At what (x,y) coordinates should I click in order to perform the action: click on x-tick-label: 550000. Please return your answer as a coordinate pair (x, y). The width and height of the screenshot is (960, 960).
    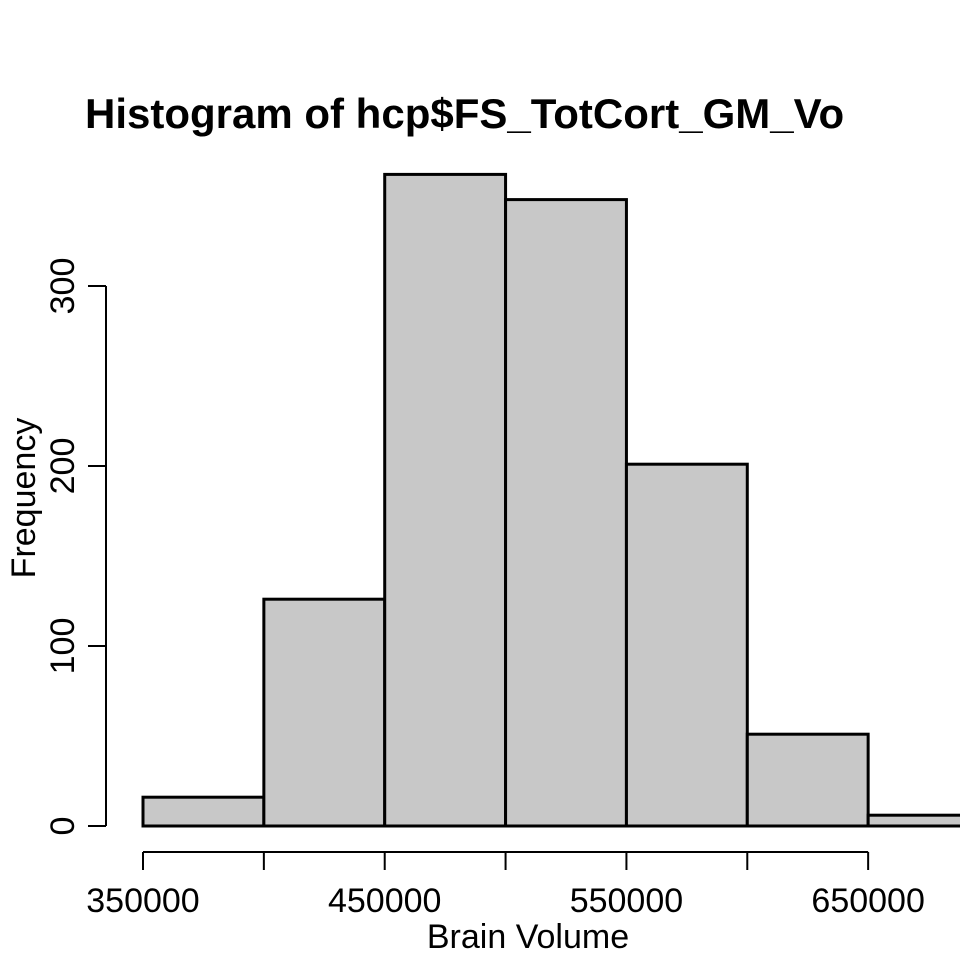
    Looking at the image, I should click on (626, 901).